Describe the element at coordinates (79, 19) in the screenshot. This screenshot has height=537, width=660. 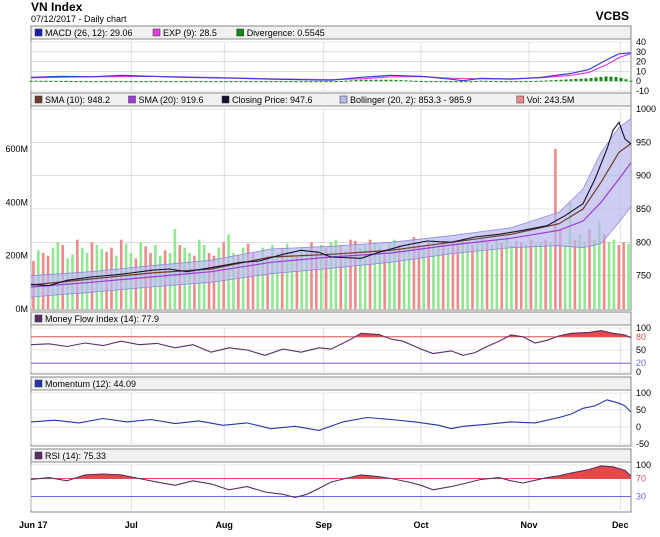
I see `chart-subtitle: 07/12/2017 - Daily chart` at that location.